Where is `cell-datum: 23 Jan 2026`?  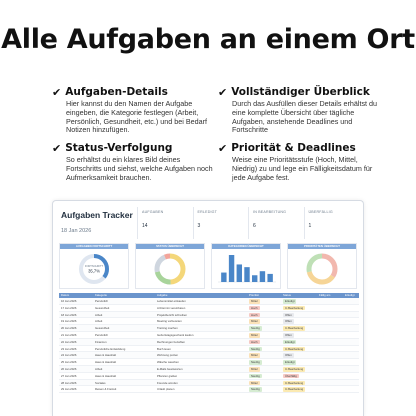
cell-datum: 23 Jan 2026 is located at coordinates (69, 348).